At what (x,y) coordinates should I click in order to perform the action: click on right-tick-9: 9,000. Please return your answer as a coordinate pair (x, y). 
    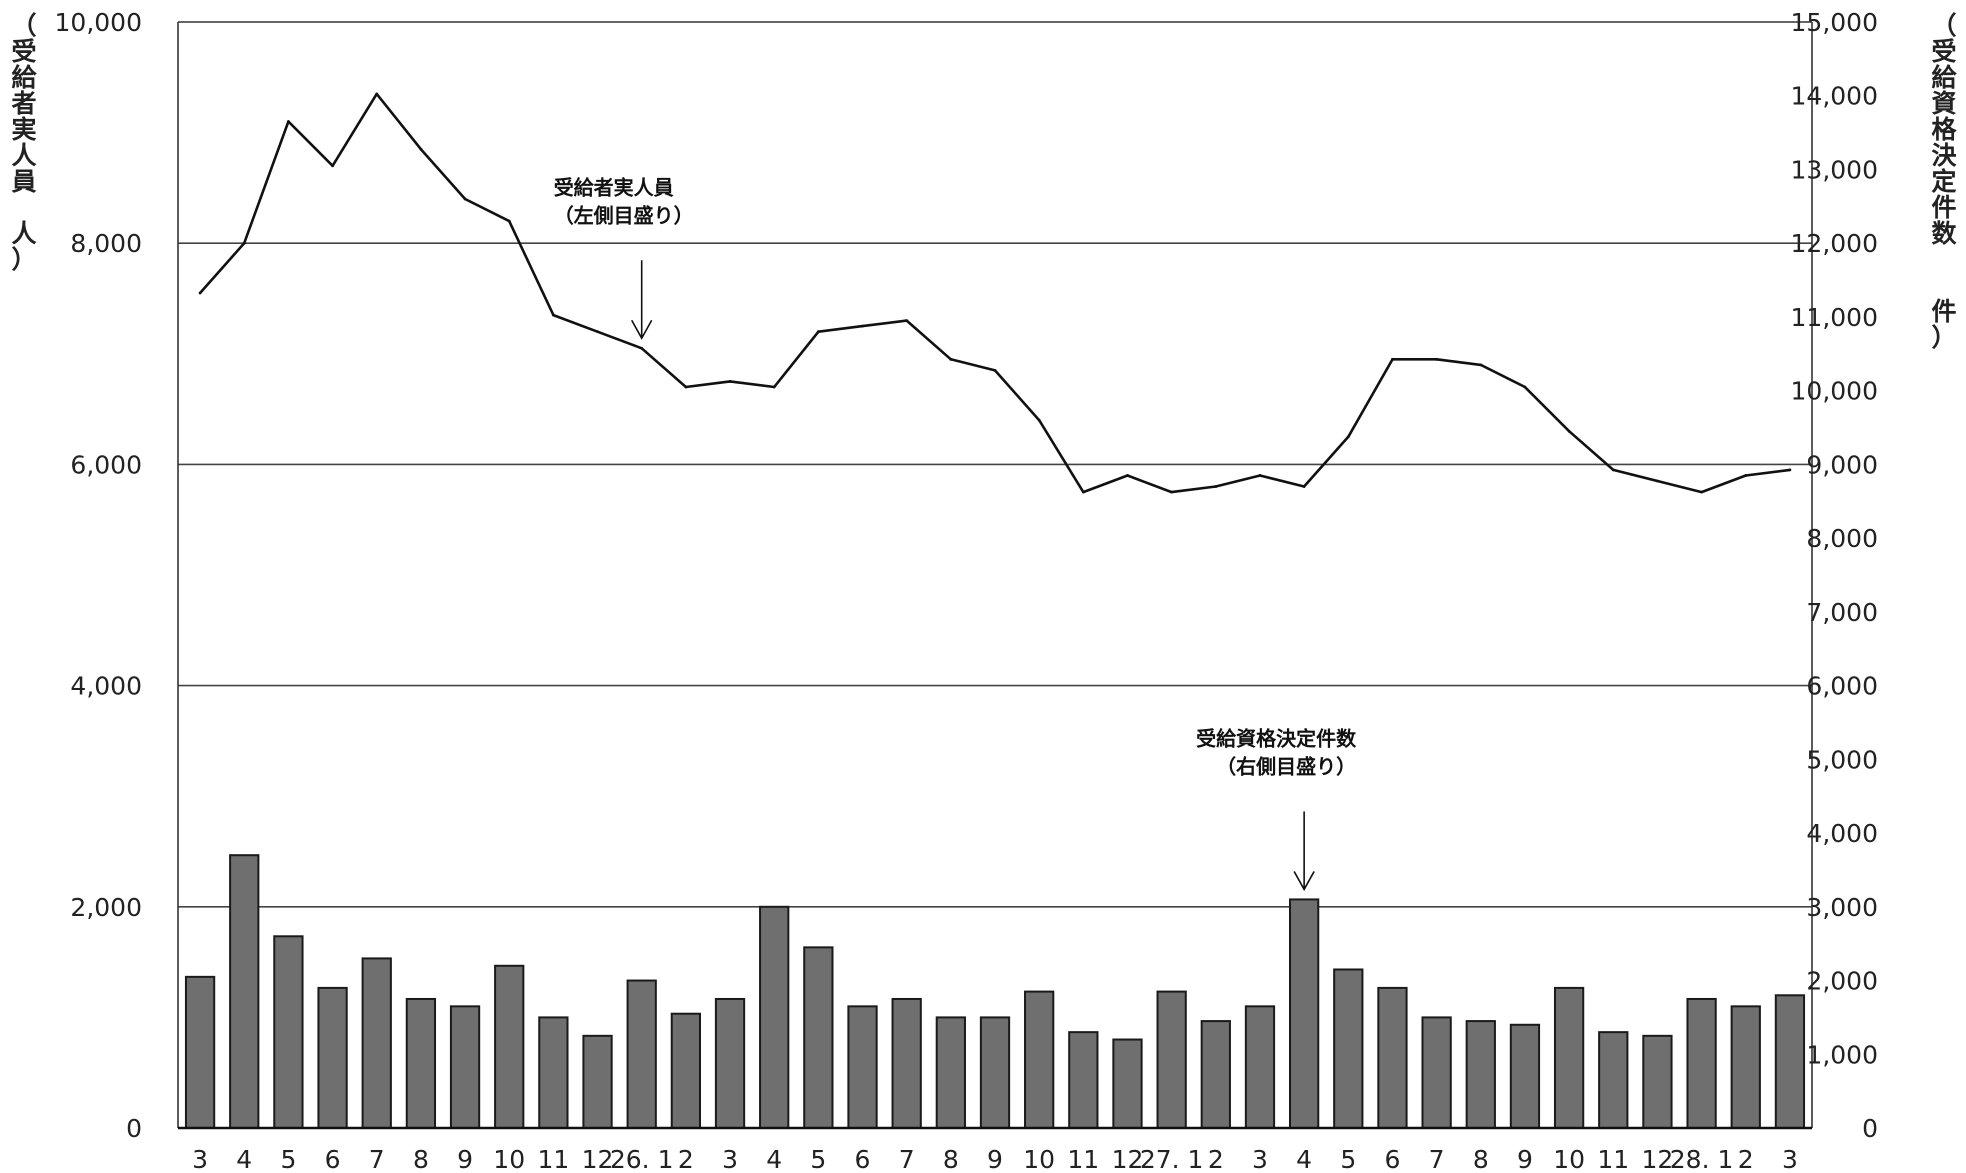
    Looking at the image, I should click on (1842, 464).